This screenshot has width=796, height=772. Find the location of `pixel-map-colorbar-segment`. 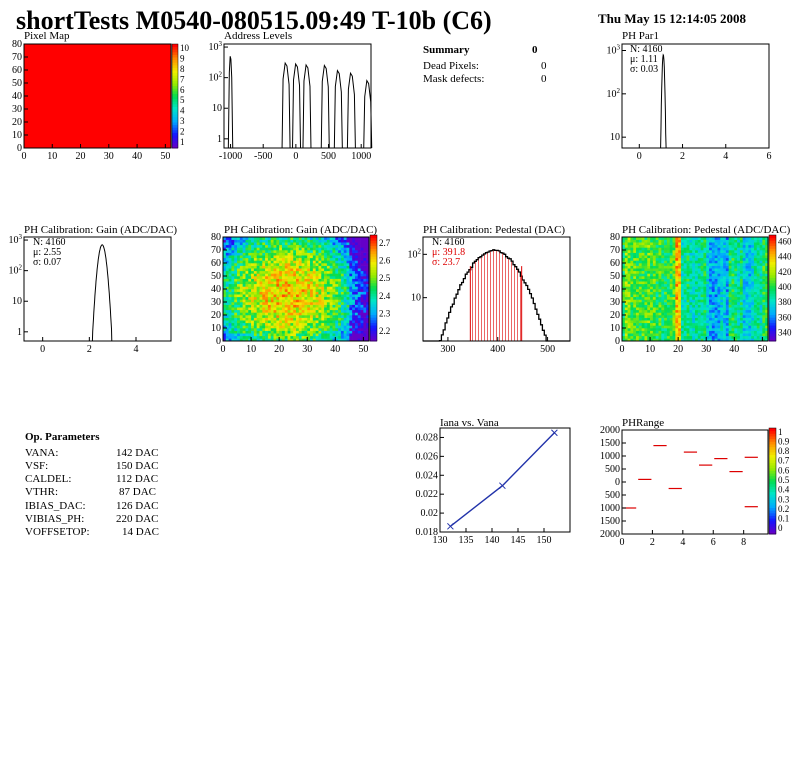

pixel-map-colorbar-segment is located at coordinates (175, 113).